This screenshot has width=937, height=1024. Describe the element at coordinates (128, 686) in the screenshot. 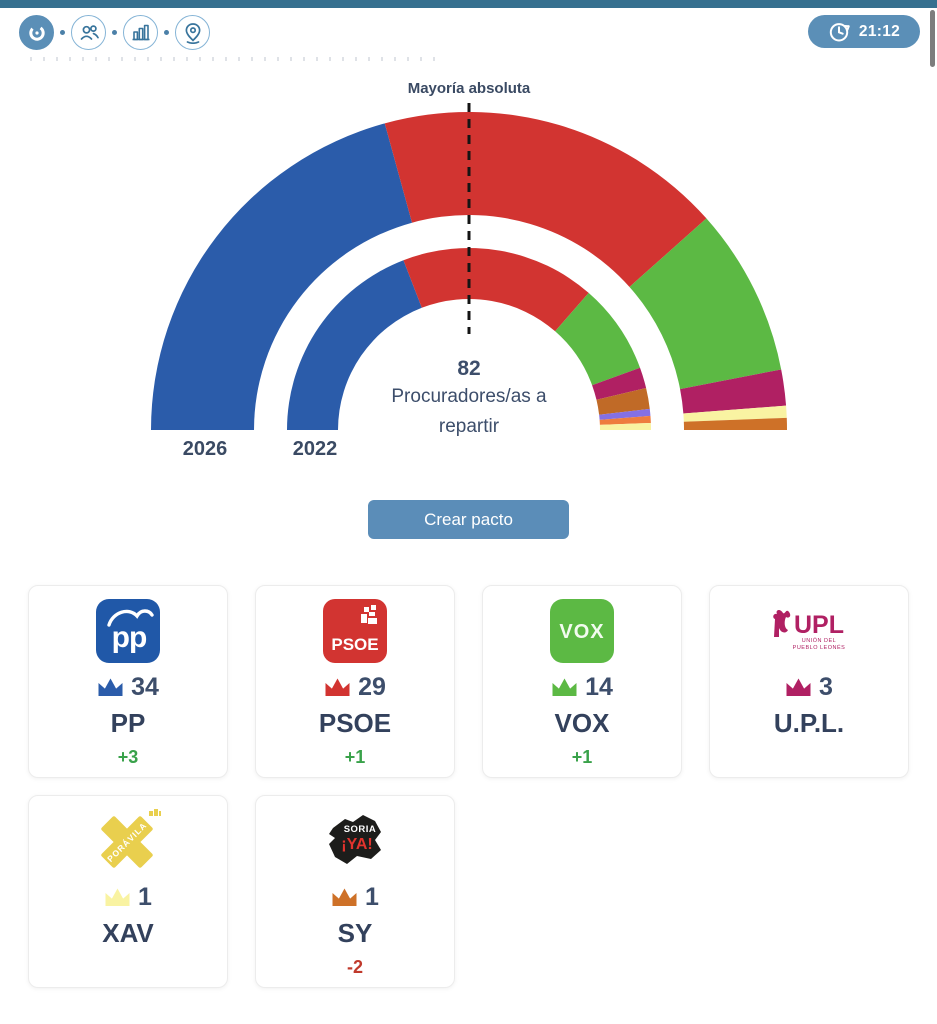

I see `seats-row: 34` at that location.